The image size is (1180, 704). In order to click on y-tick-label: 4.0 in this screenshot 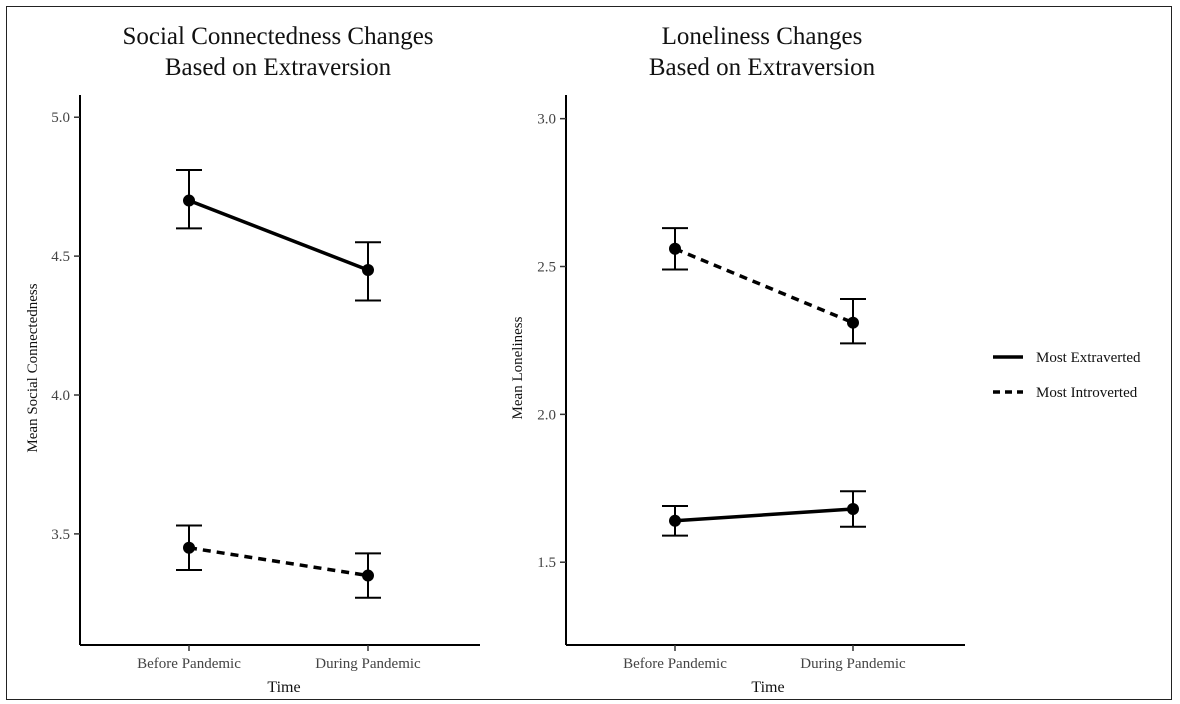, I will do `click(60, 396)`.